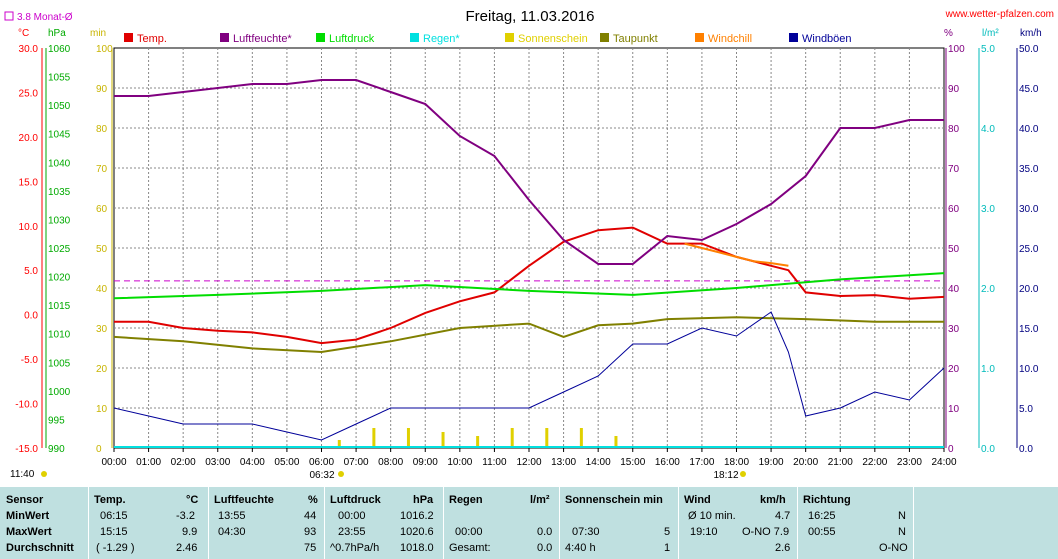  What do you see at coordinates (563, 462) in the screenshot?
I see `x-tick-label: 13:00` at bounding box center [563, 462].